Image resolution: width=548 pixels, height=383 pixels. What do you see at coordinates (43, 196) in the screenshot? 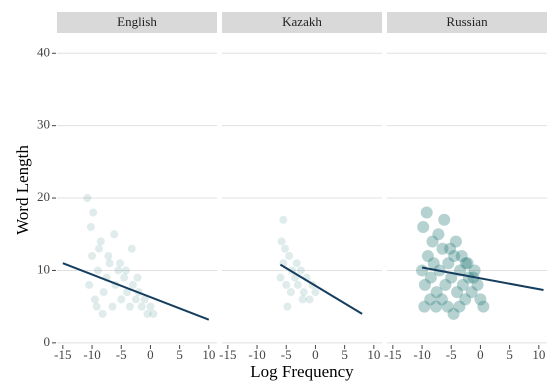
I see `y-tick-label: 20` at bounding box center [43, 196].